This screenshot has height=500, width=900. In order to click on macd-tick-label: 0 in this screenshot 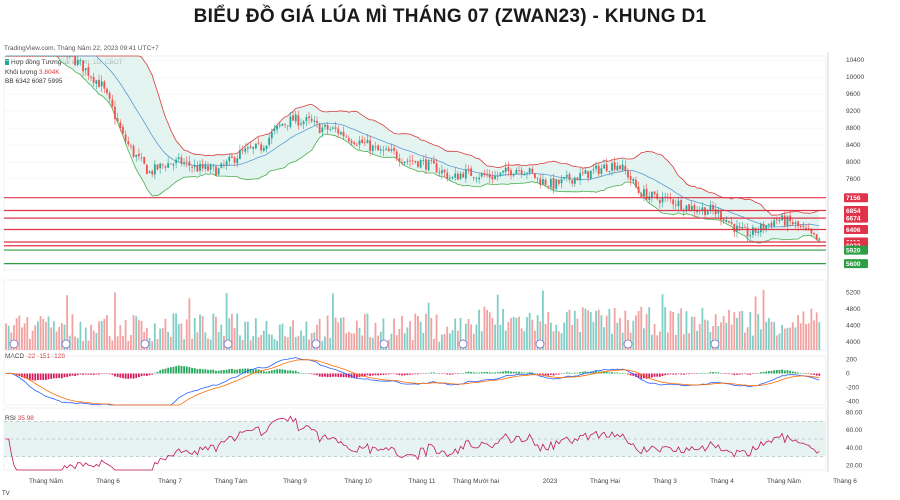, I will do `click(848, 374)`.